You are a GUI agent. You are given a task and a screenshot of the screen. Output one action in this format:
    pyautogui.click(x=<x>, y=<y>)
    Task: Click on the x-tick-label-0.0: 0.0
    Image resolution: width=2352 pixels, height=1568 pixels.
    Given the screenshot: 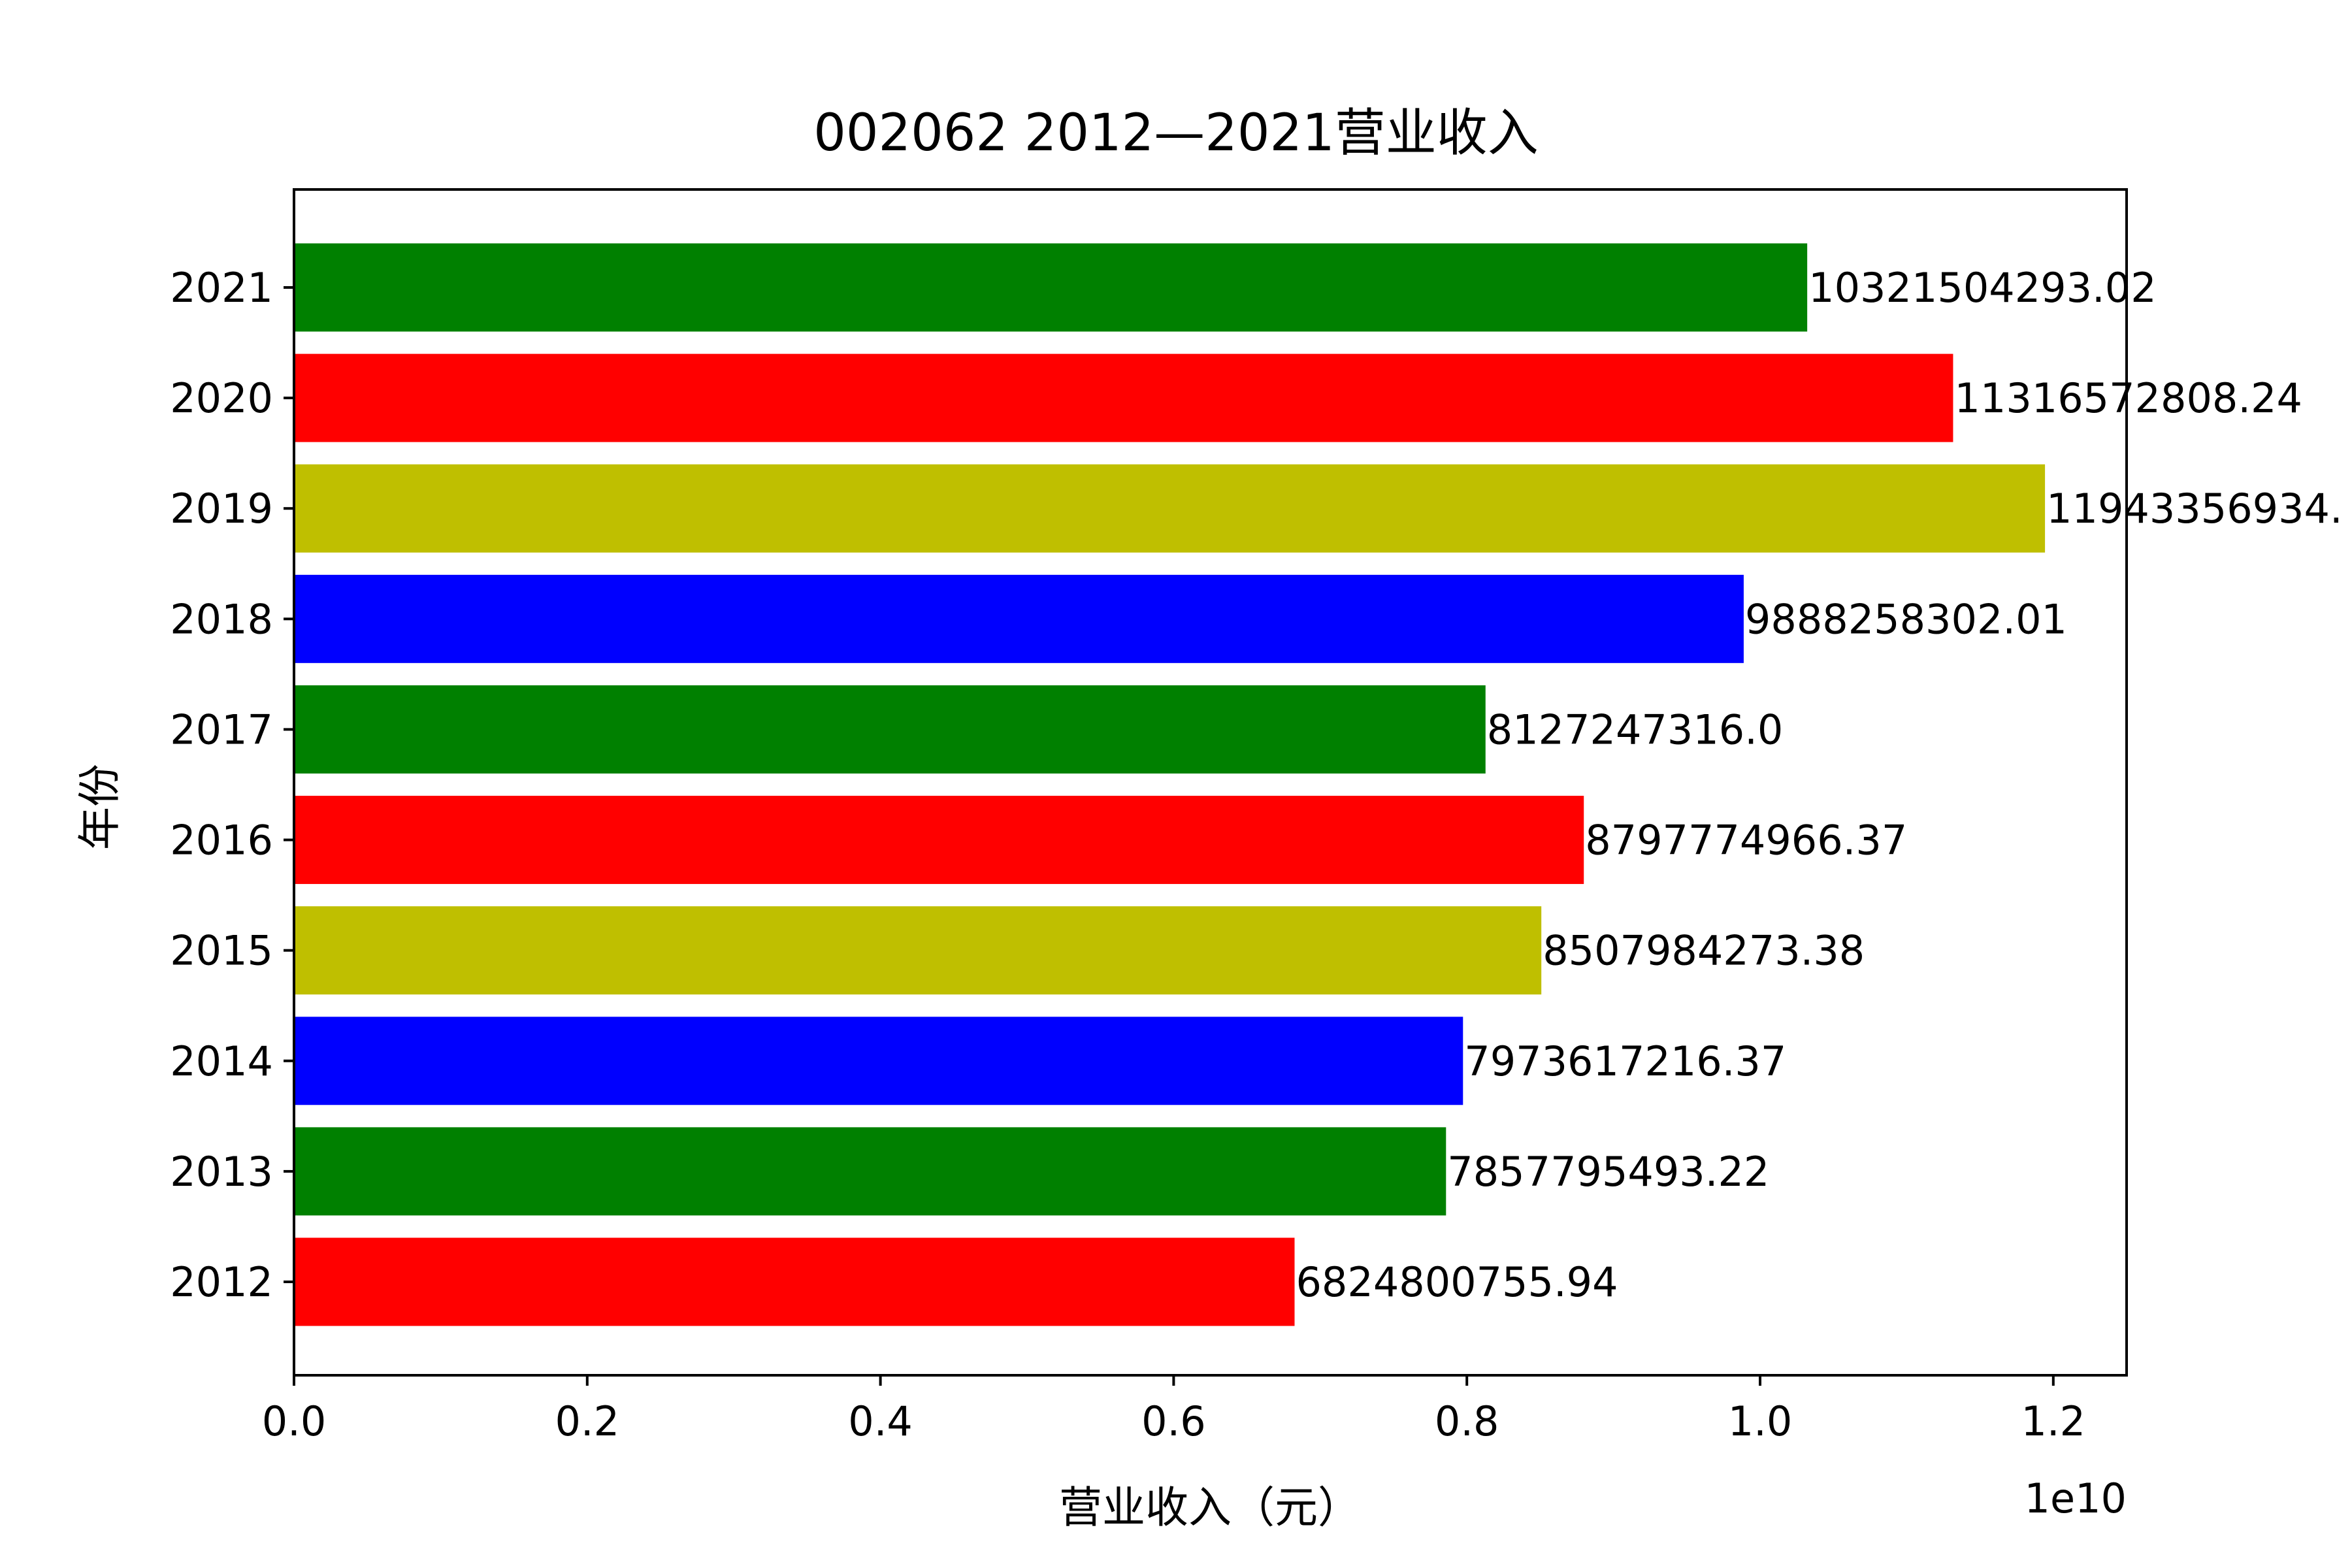 What is the action you would take?
    pyautogui.click(x=294, y=1421)
    